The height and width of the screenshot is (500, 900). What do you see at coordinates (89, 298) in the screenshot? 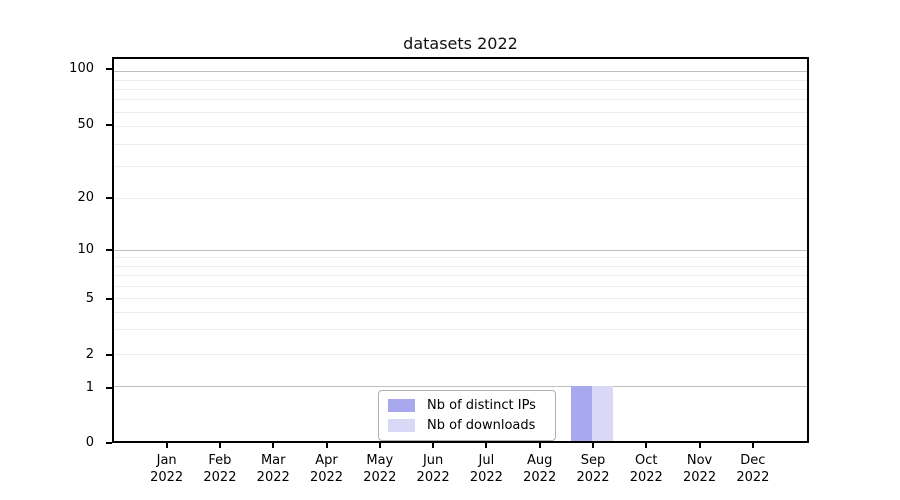
I see `y-tick-label: 5` at bounding box center [89, 298].